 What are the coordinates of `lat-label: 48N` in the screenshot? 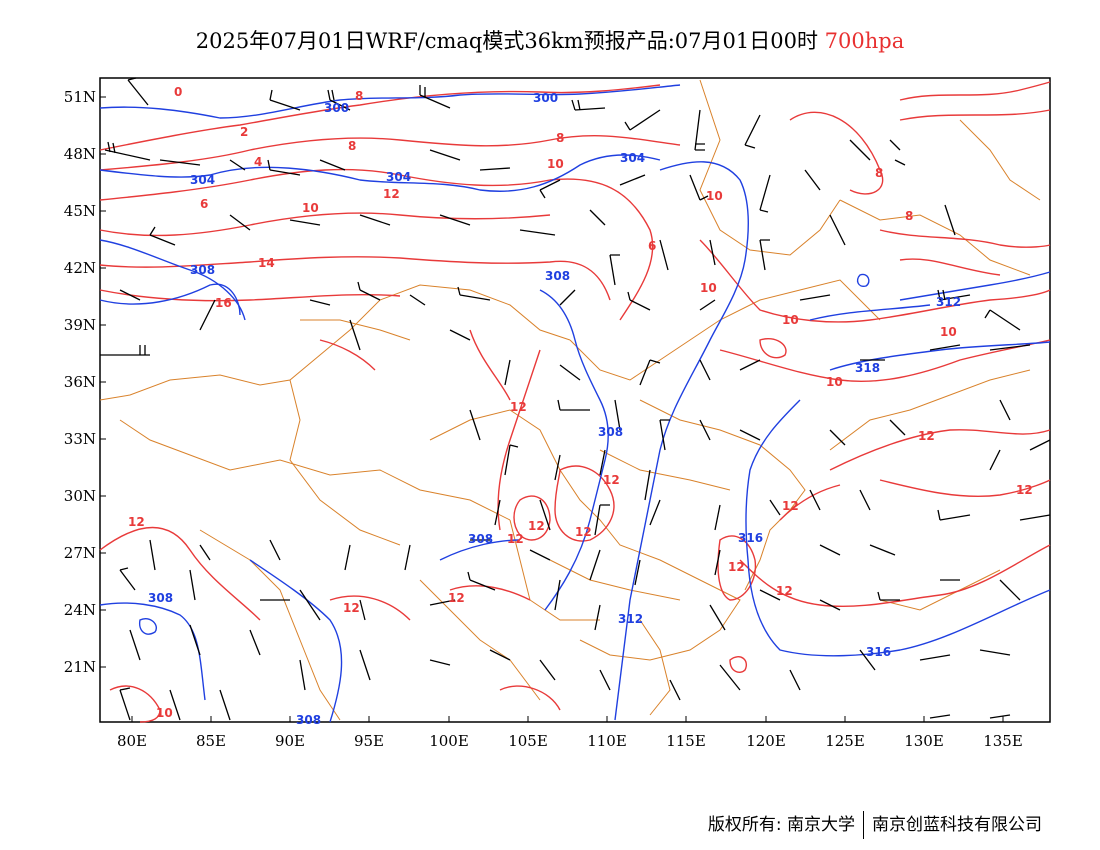 It's located at (79, 154).